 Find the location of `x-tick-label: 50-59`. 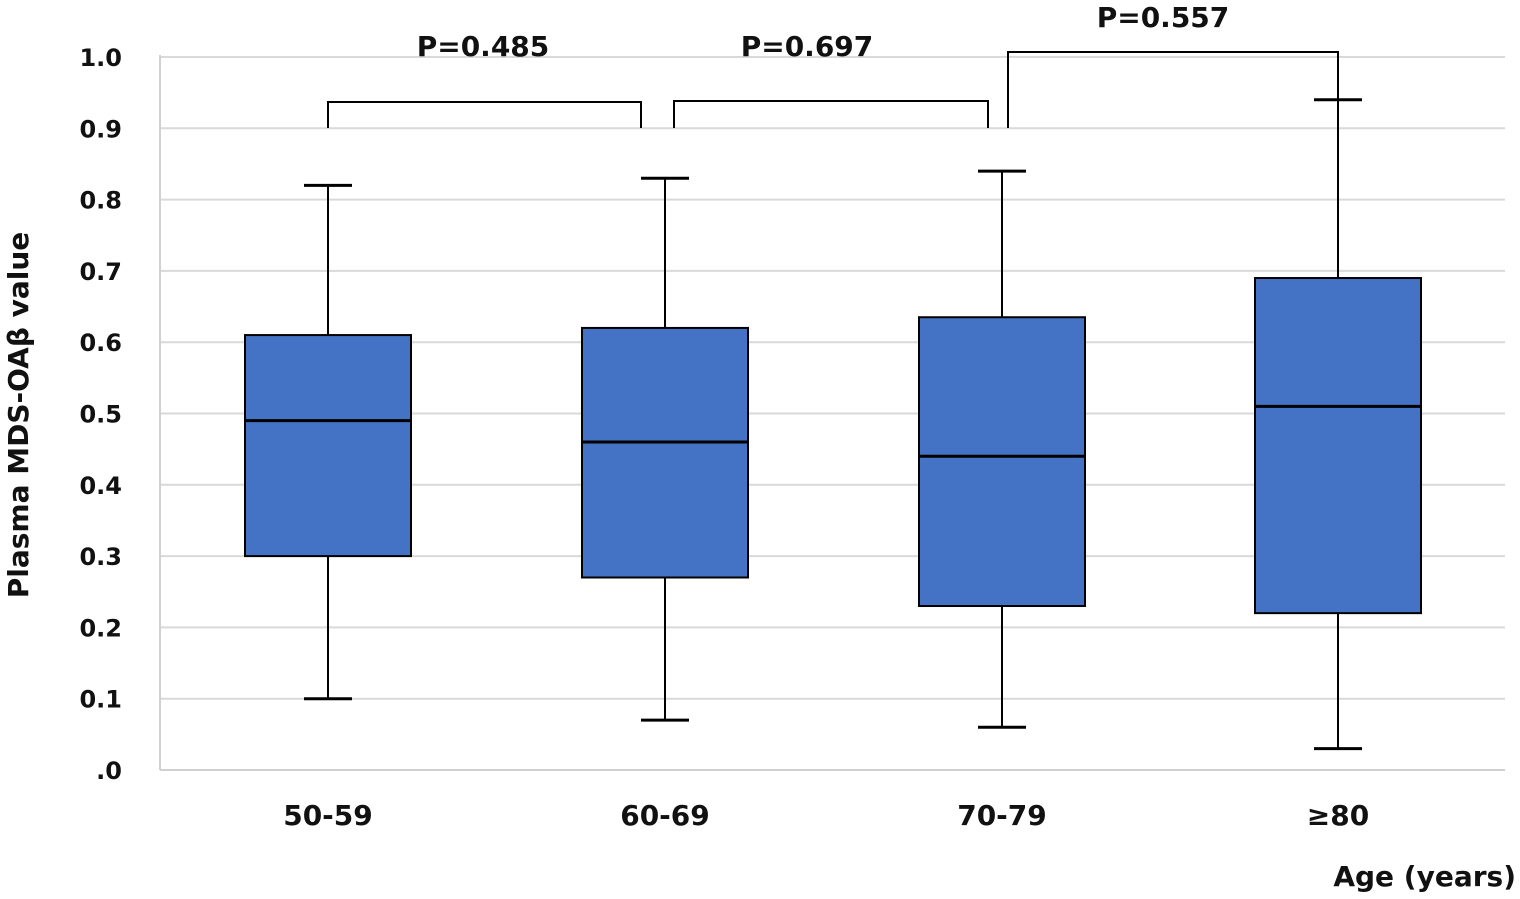

x-tick-label: 50-59 is located at coordinates (328, 815).